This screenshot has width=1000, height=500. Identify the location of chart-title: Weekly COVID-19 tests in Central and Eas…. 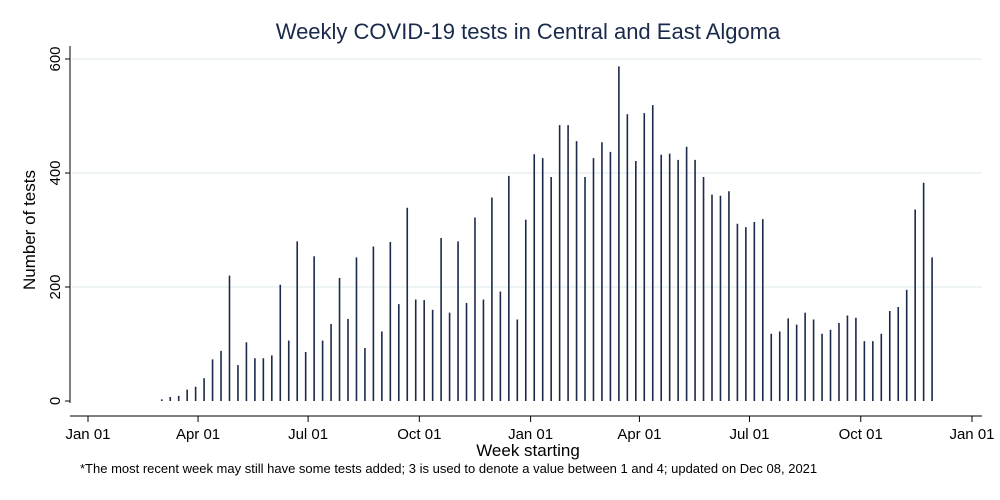
(528, 31).